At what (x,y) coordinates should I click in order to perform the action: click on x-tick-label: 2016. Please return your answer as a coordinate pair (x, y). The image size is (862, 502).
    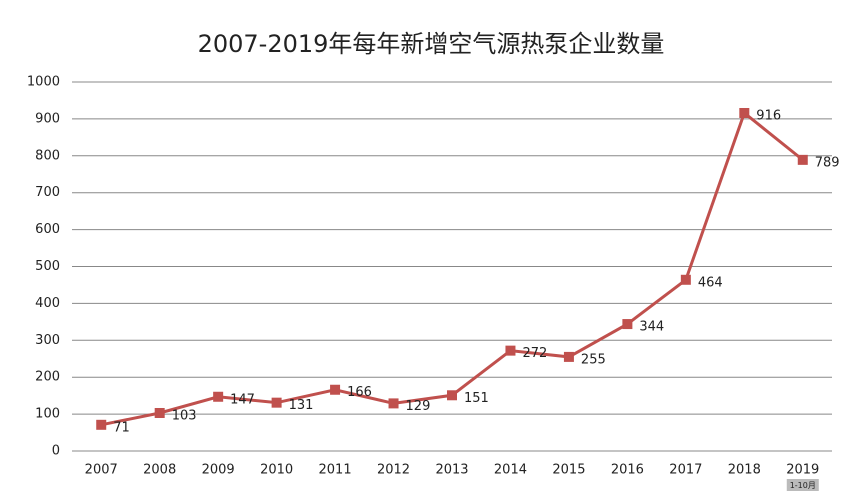
    Looking at the image, I should click on (627, 470).